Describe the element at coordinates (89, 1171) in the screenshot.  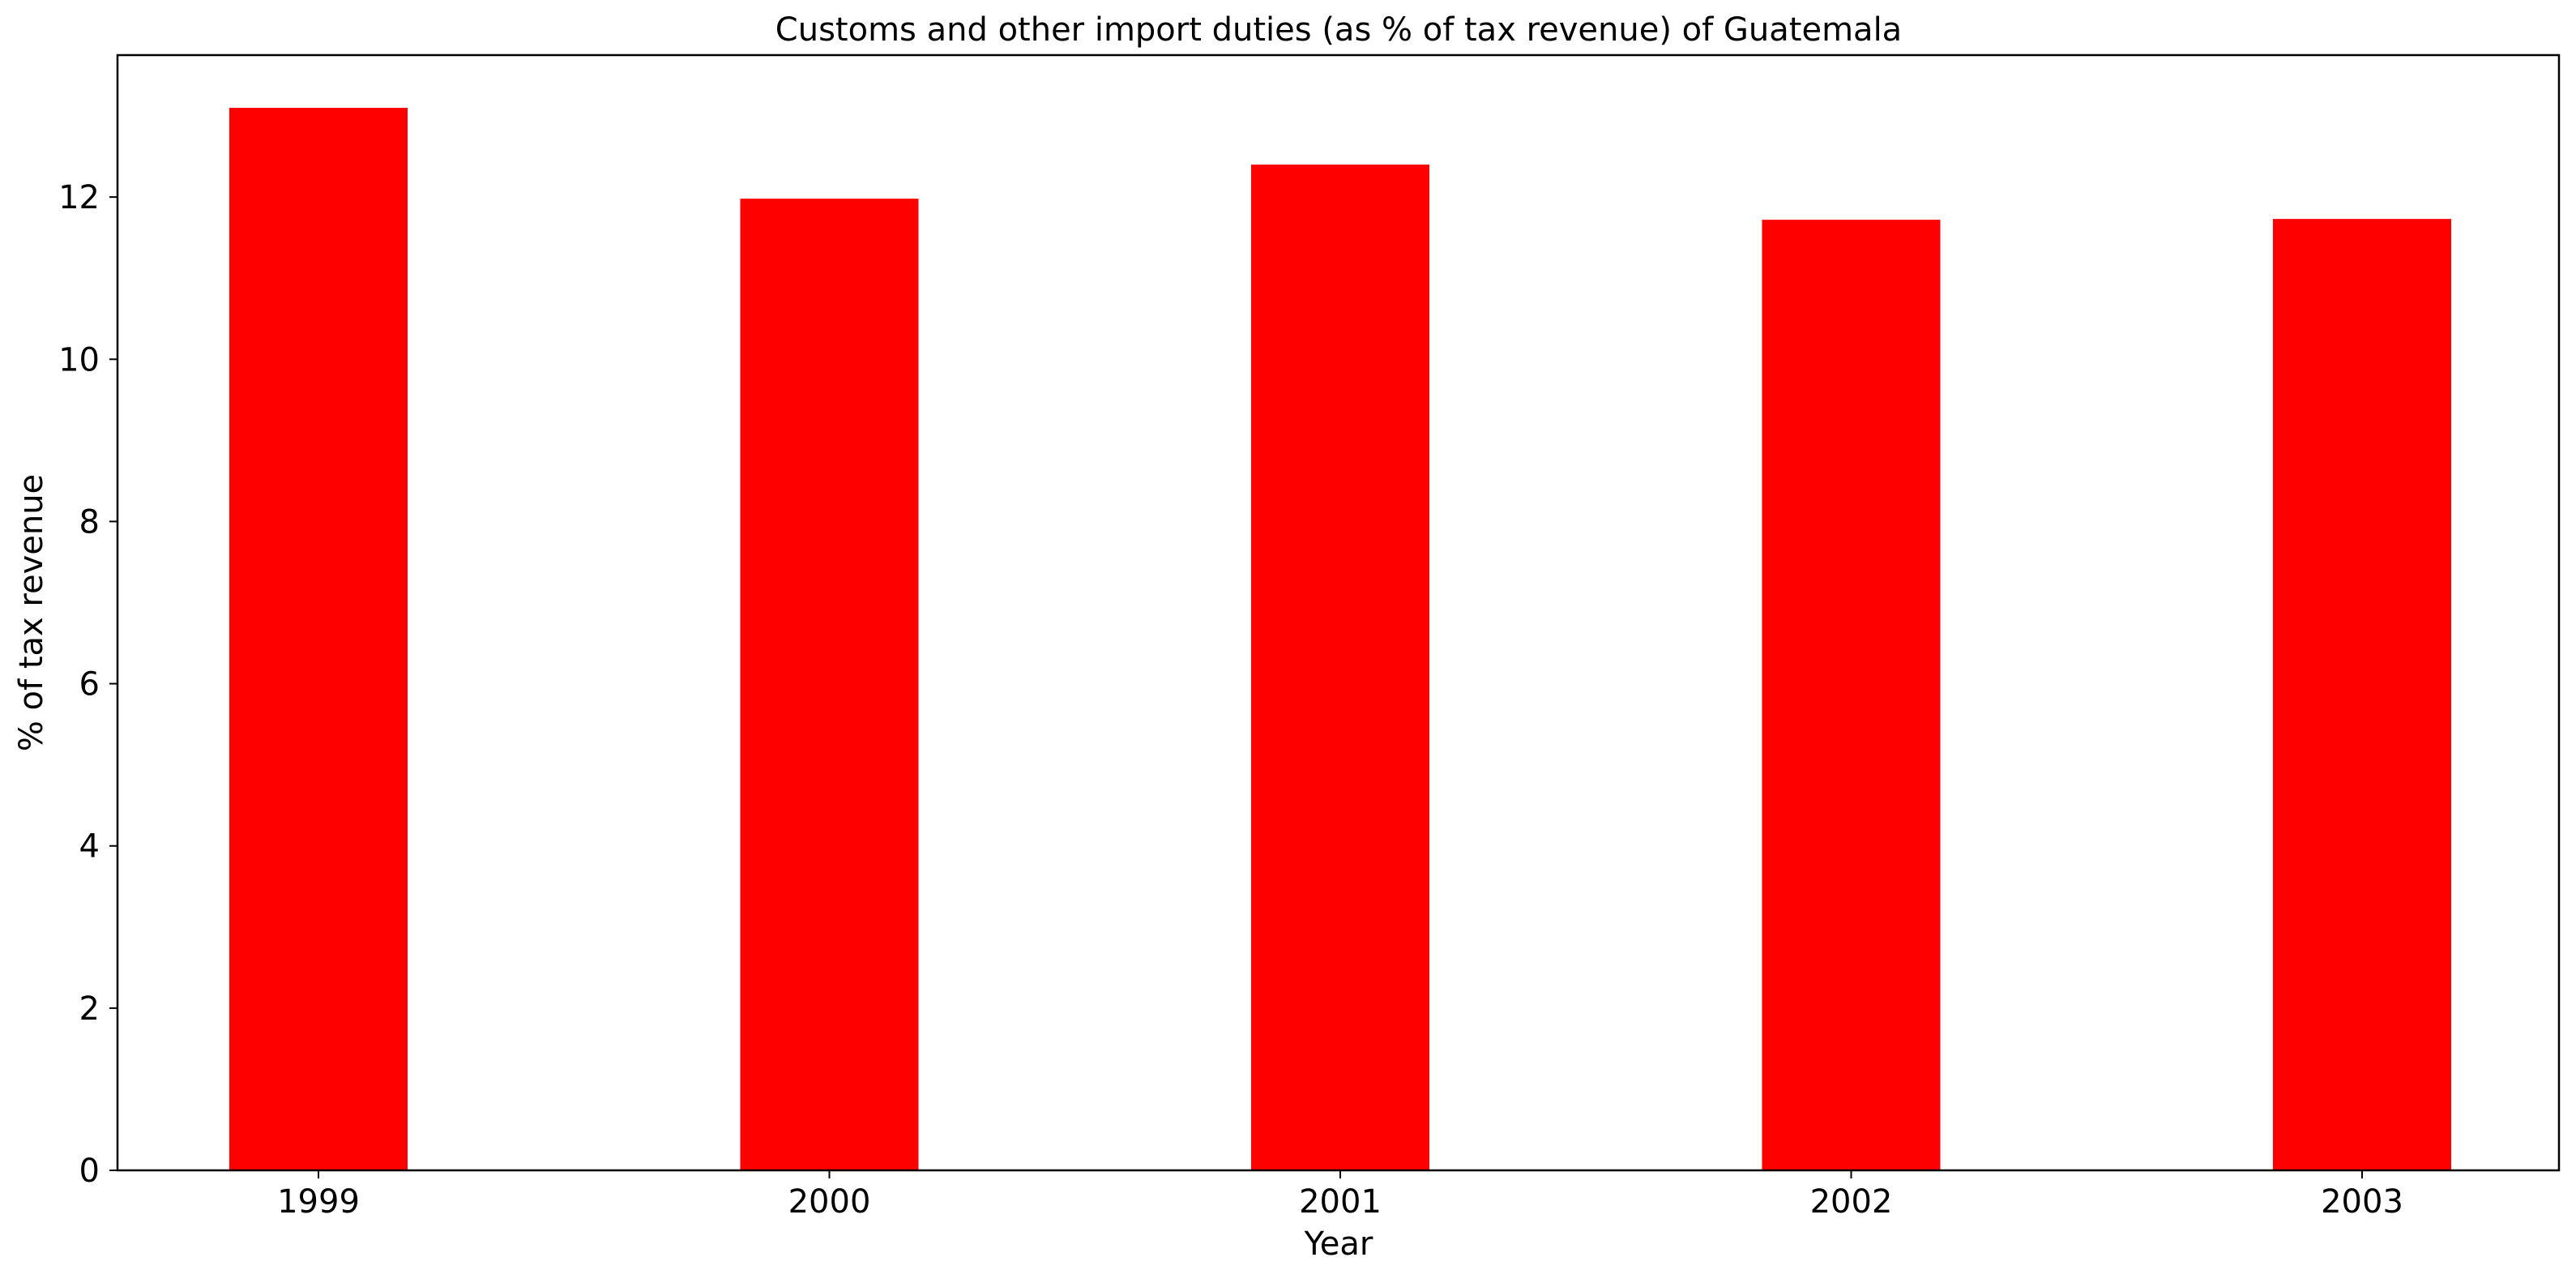
I see `y-tick-label: 0` at that location.